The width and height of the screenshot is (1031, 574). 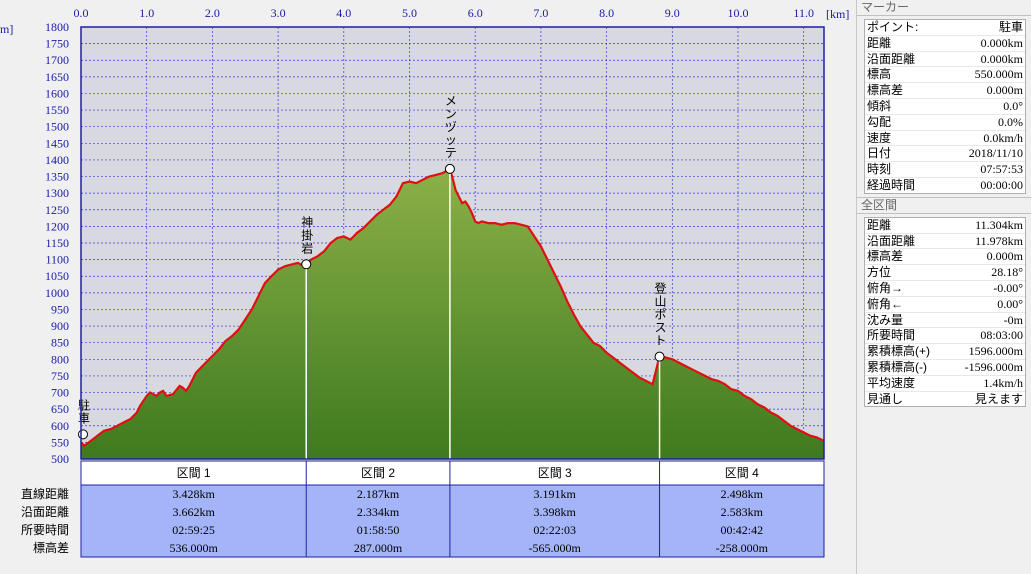 I want to click on segment-value: 00:42:42, so click(x=741, y=530).